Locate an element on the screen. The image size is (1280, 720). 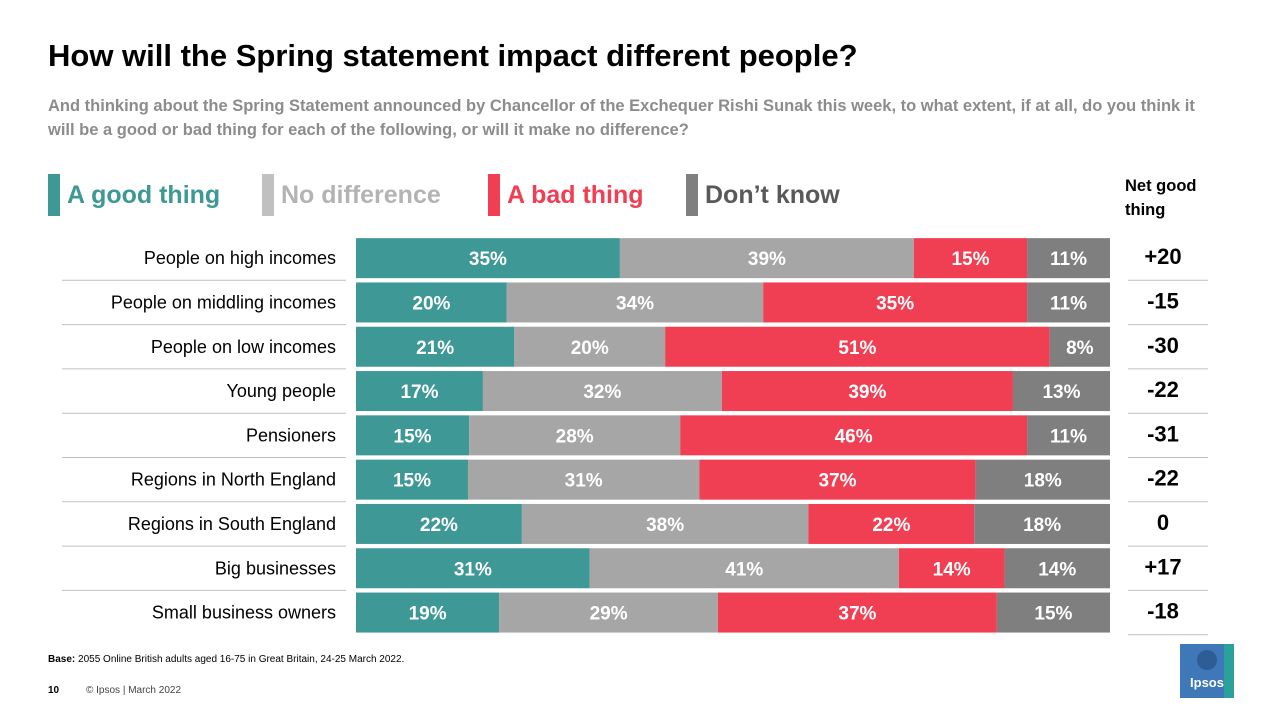
data-label-good: 21% is located at coordinates (435, 348).